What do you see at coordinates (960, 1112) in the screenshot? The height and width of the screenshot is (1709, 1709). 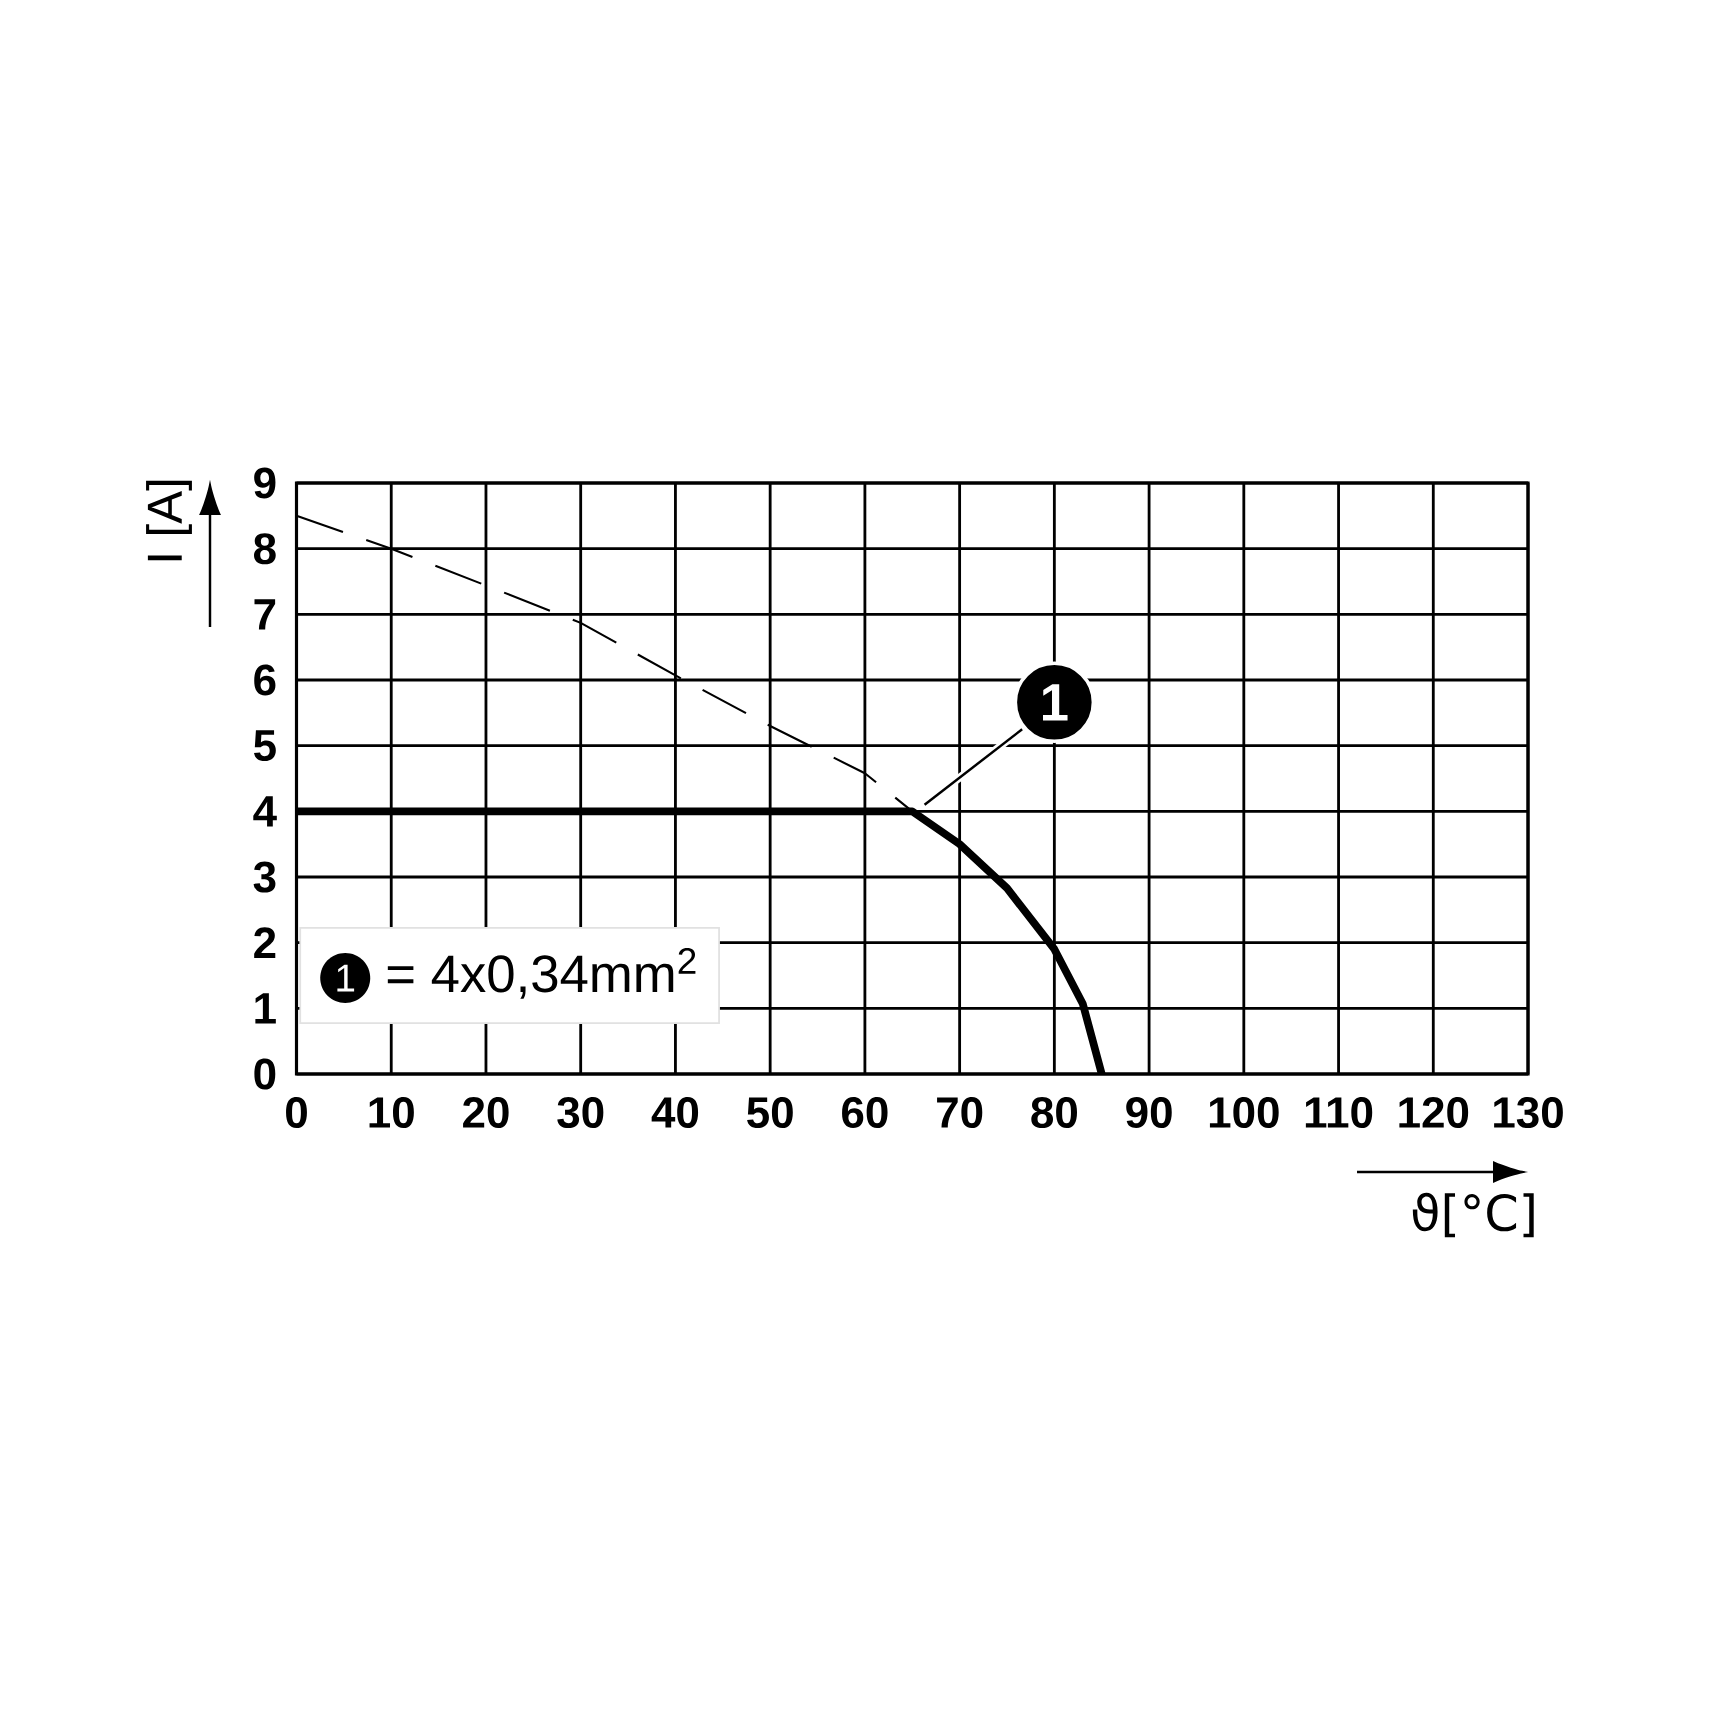 I see `x-tick-label: 70` at bounding box center [960, 1112].